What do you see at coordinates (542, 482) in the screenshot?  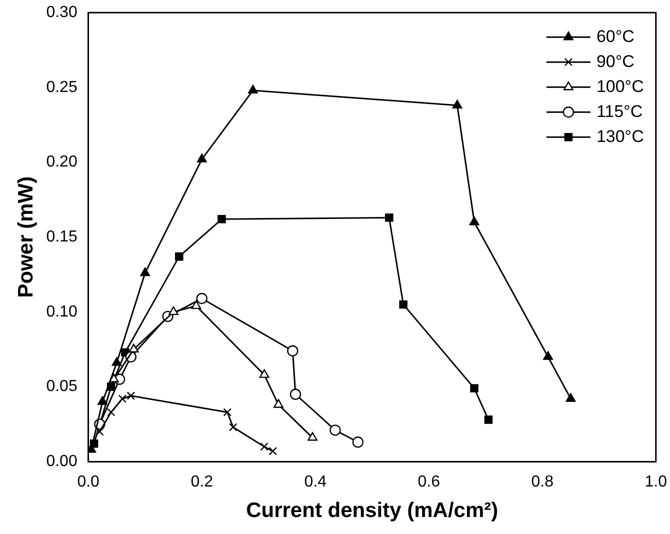 I see `x-tick-label: 0.8` at bounding box center [542, 482].